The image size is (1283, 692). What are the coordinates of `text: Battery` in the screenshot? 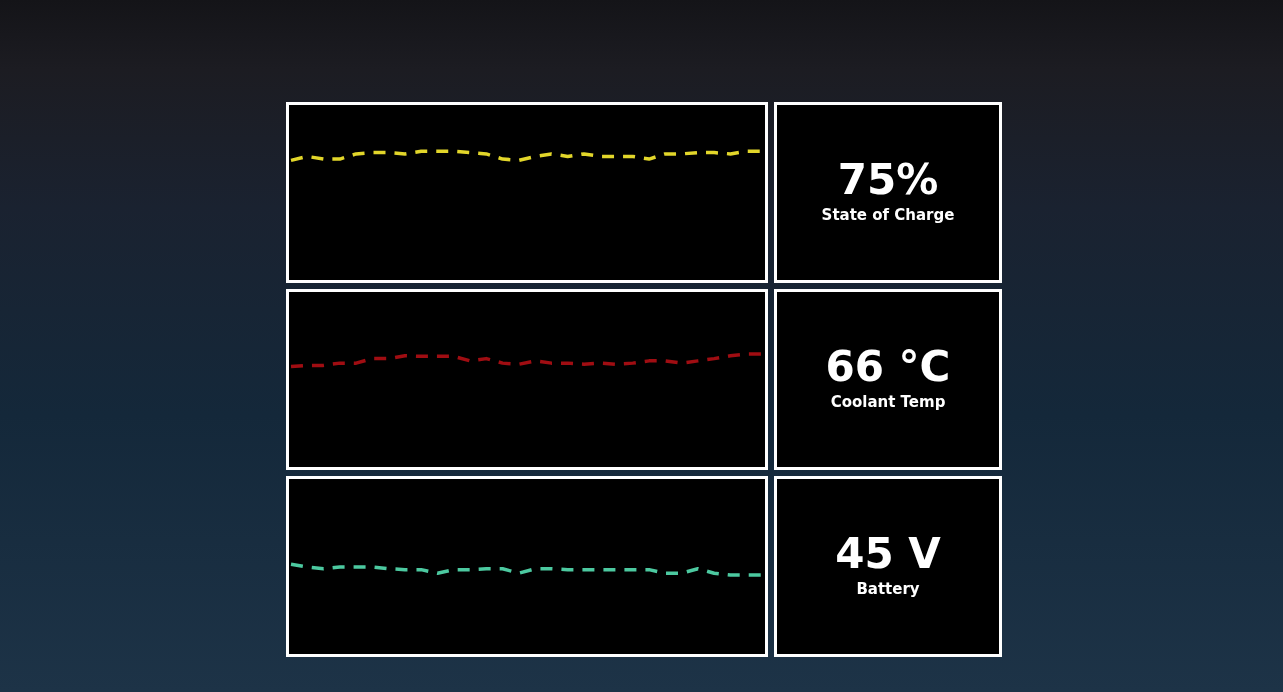 It's located at (888, 588).